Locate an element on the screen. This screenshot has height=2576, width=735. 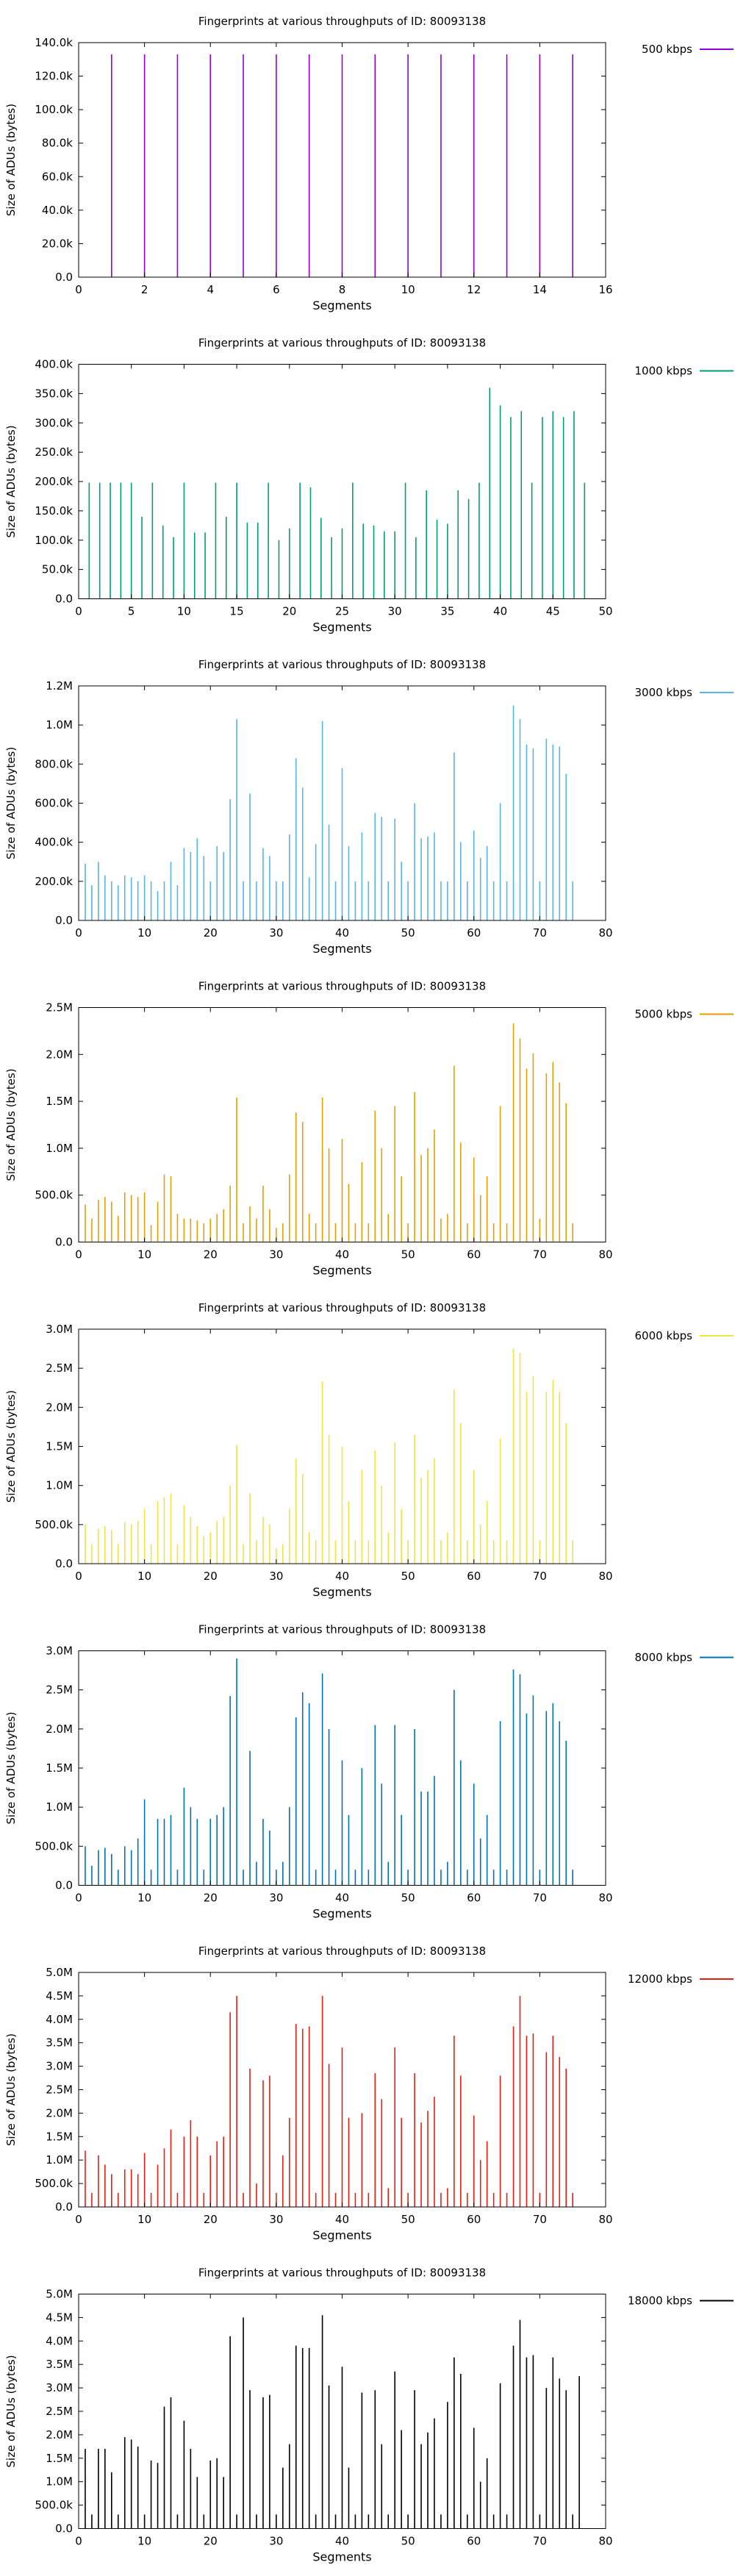
legend: 3000 kbps is located at coordinates (684, 692).